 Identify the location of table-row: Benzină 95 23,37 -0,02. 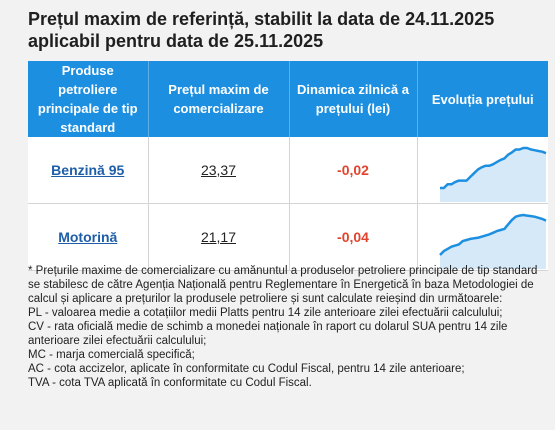
(288, 170).